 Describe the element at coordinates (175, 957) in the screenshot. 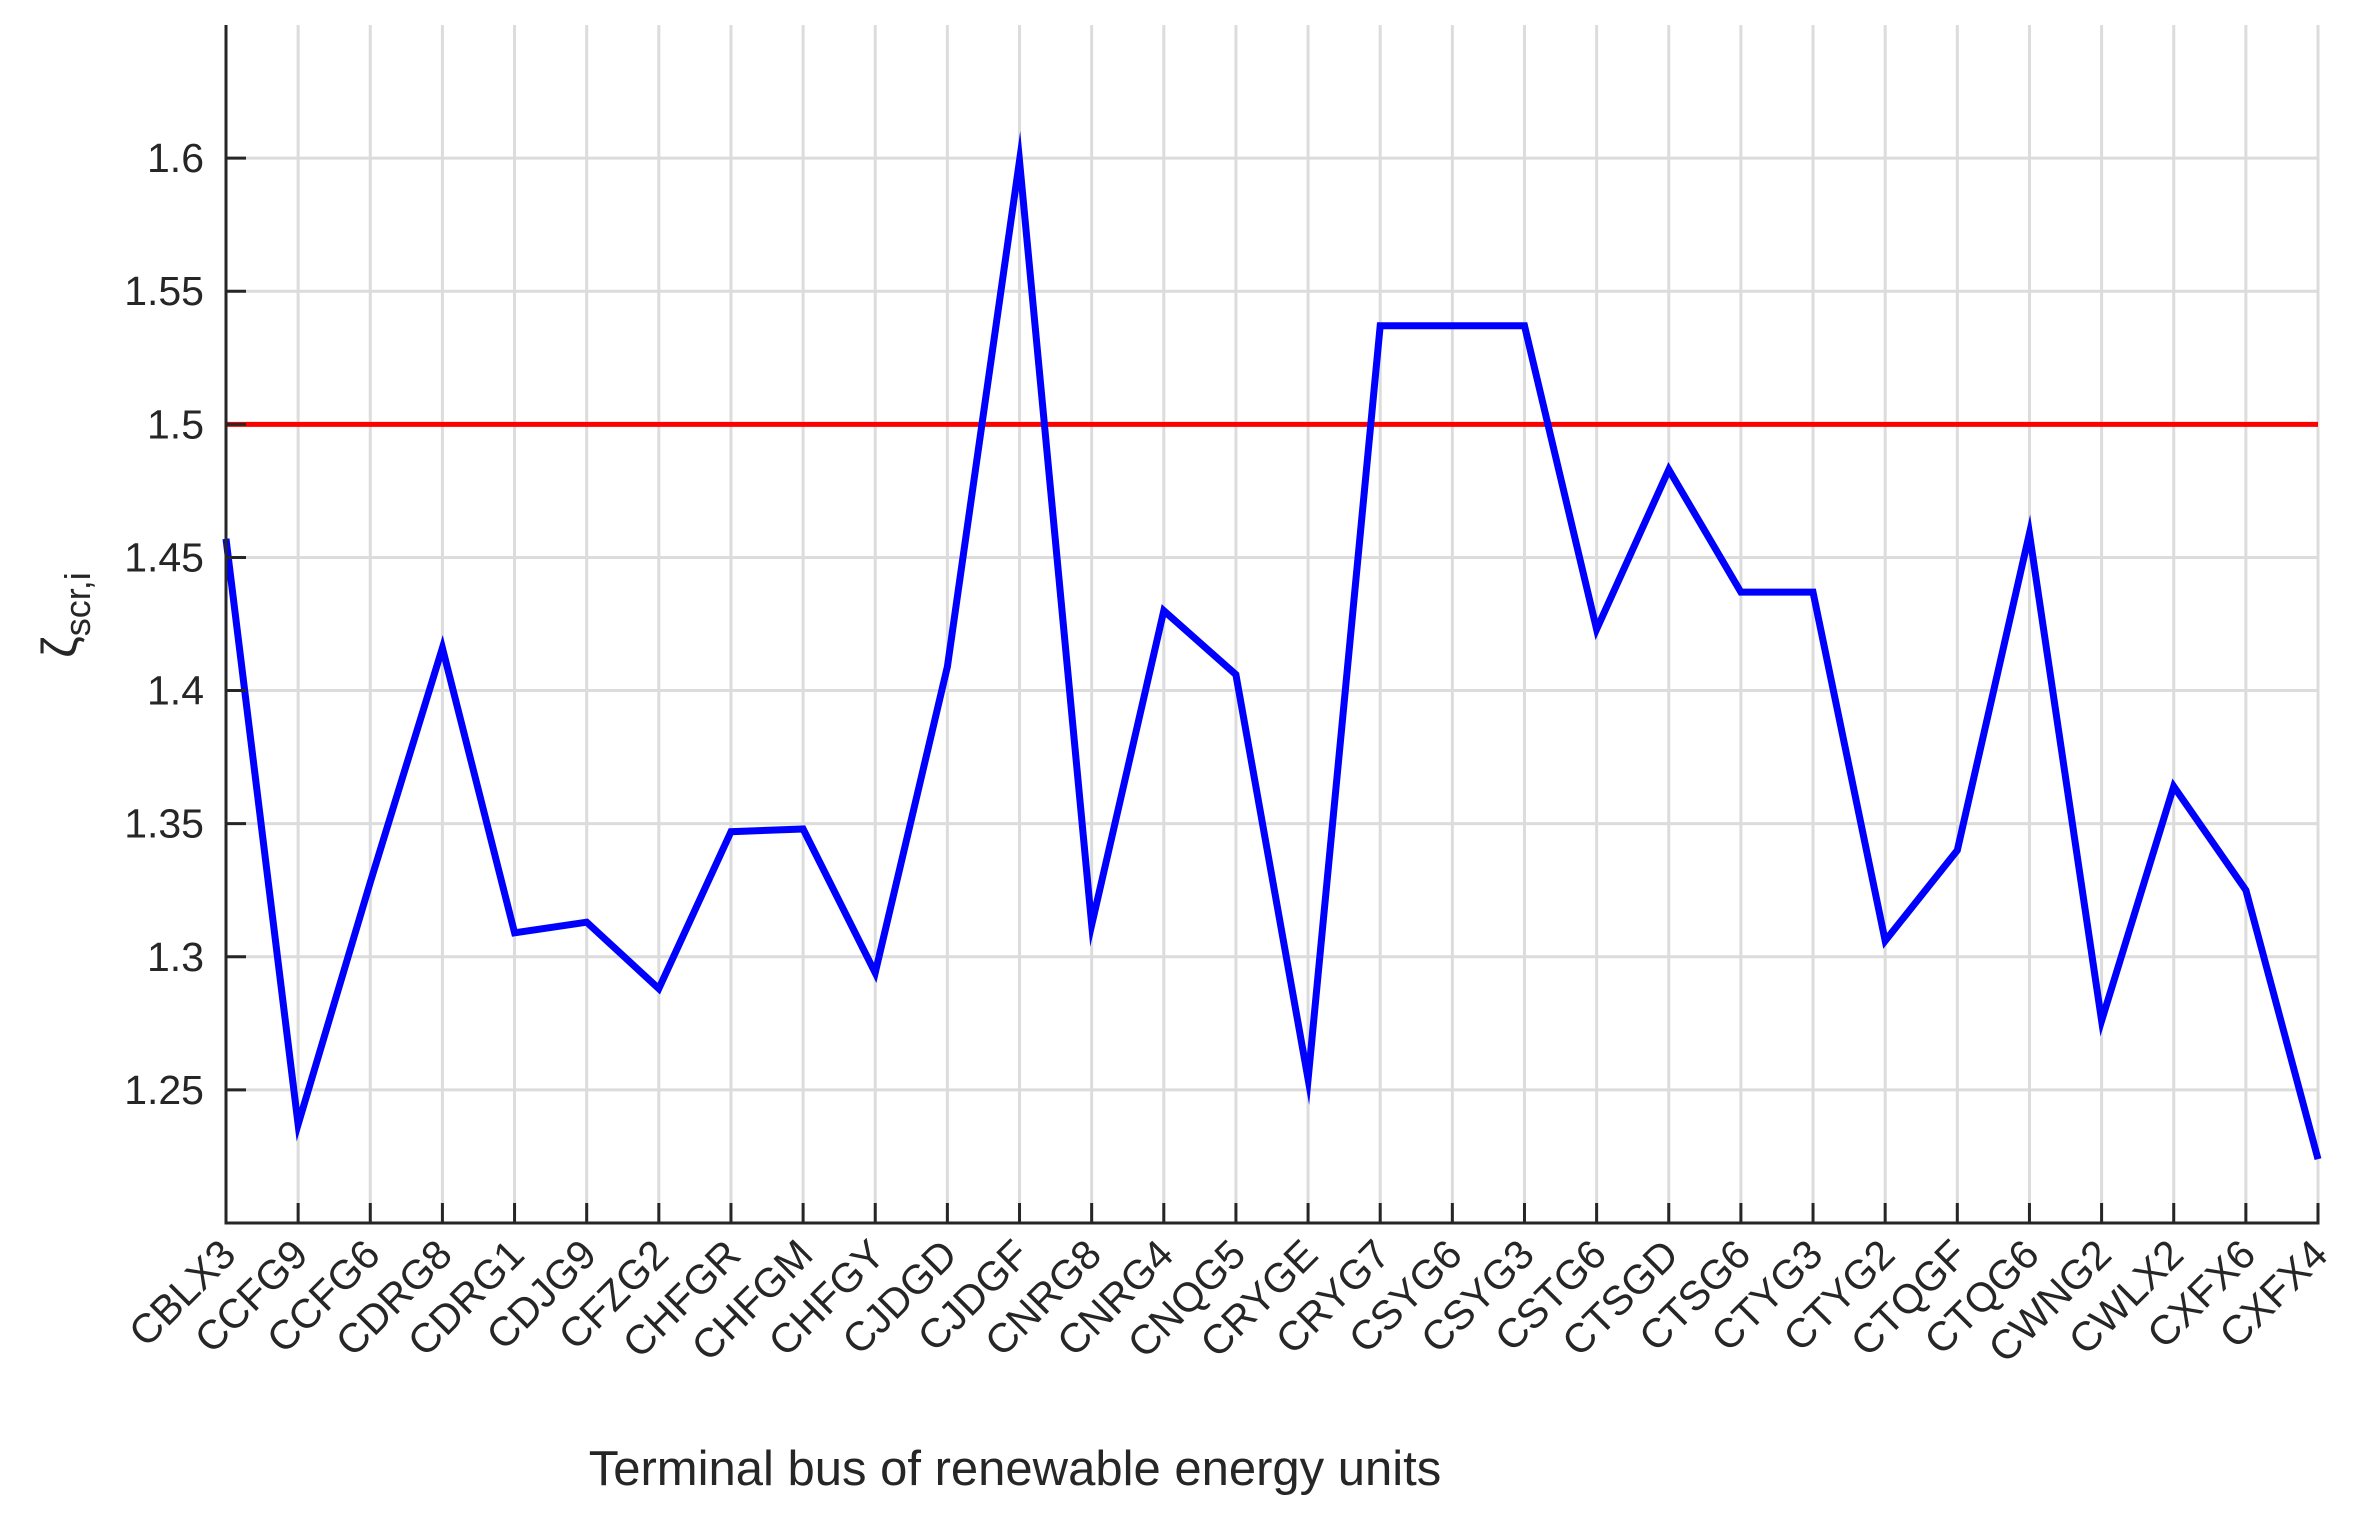

I see `y-tick-label: 1.3` at that location.